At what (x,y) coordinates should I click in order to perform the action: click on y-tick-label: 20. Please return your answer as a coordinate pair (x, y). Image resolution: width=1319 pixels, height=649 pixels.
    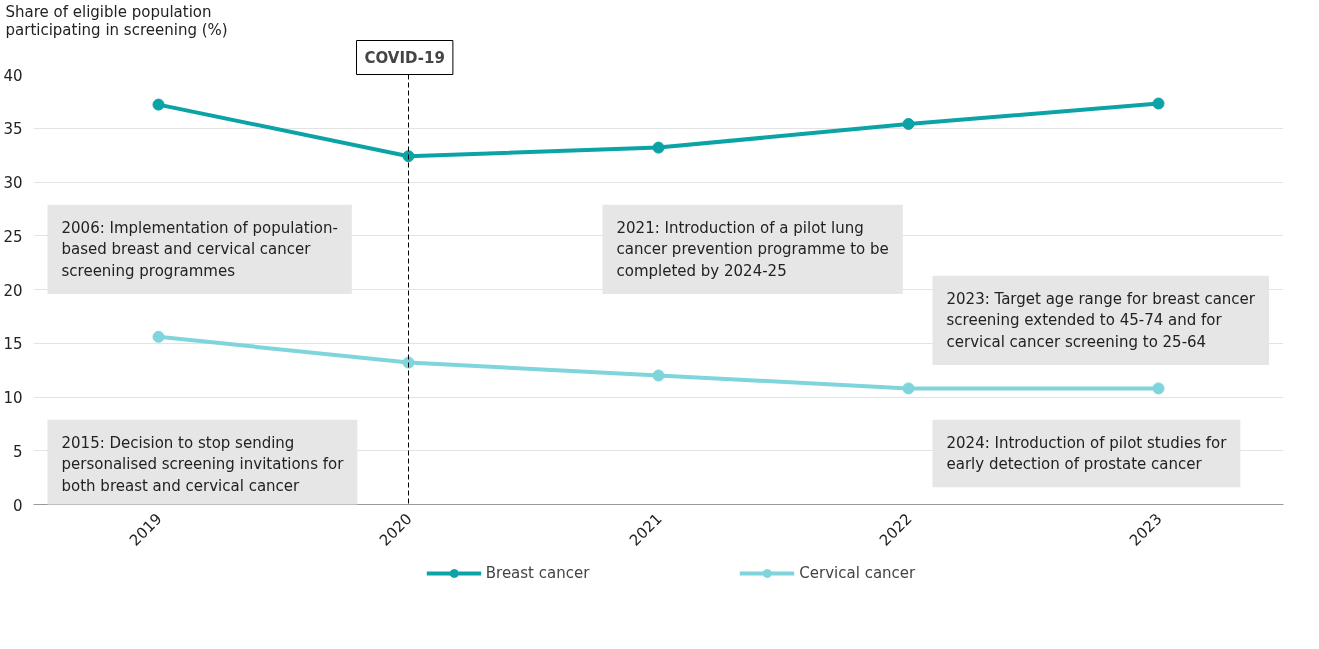
    Looking at the image, I should click on (13, 290).